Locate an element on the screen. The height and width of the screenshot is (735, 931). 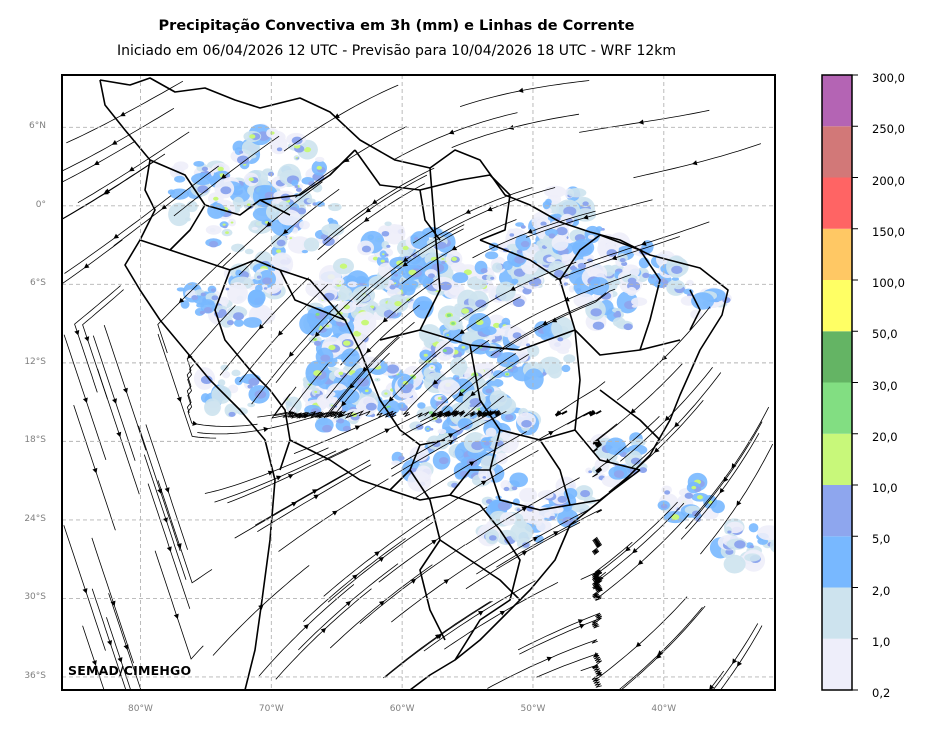
colorbar-label: 150,0 is located at coordinates (888, 231).